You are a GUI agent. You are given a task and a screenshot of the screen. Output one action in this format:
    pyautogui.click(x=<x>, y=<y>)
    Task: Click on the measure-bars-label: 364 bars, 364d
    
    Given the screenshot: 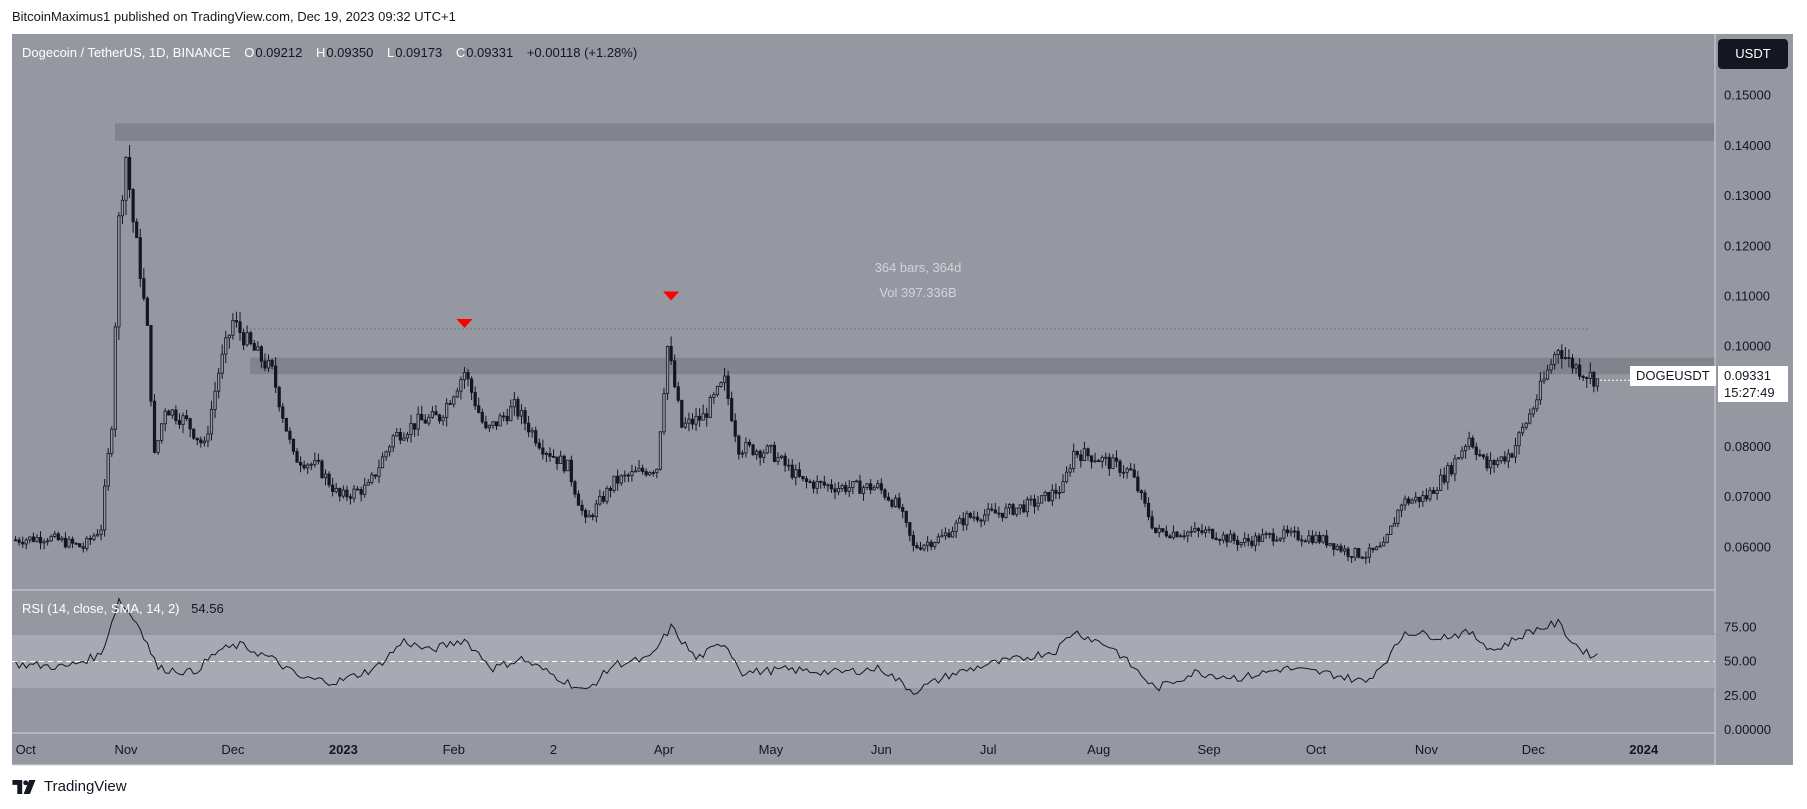 What is the action you would take?
    pyautogui.click(x=918, y=267)
    